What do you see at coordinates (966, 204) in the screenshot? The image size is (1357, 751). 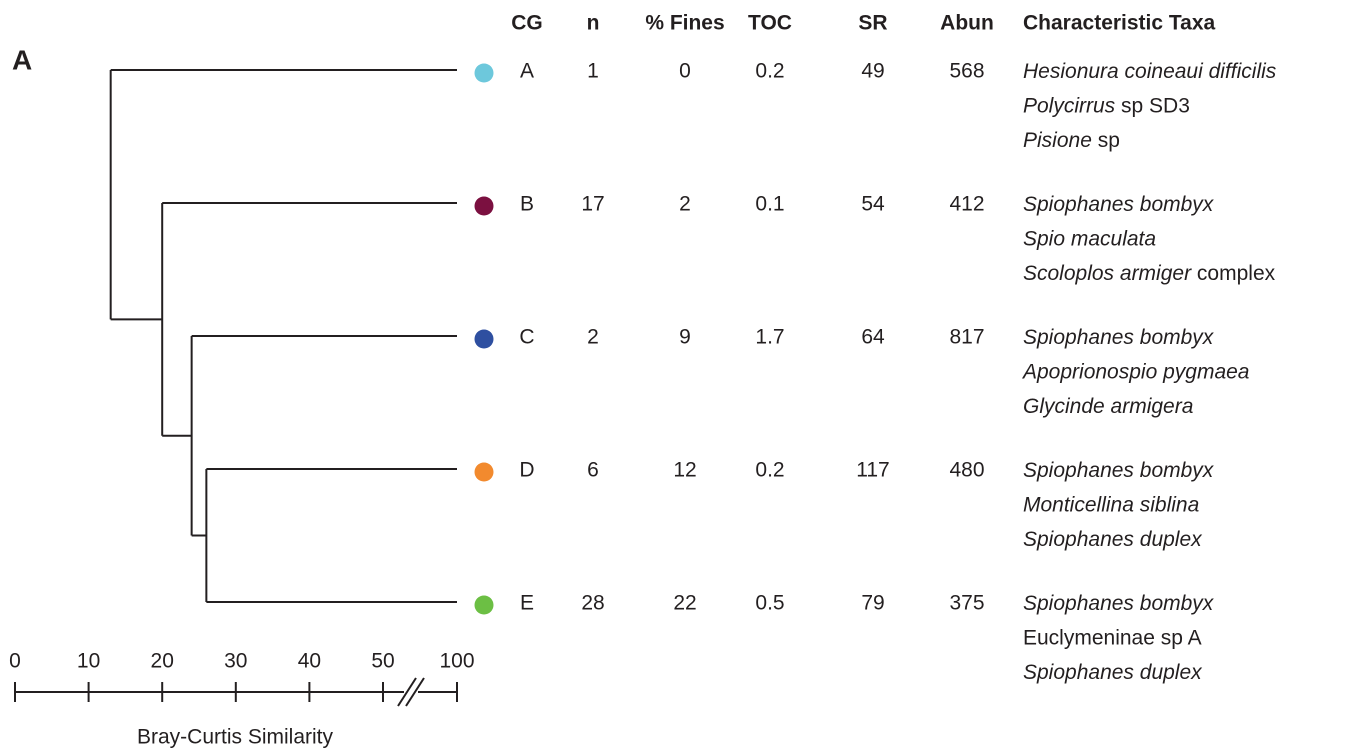 I see `cell: 412` at bounding box center [966, 204].